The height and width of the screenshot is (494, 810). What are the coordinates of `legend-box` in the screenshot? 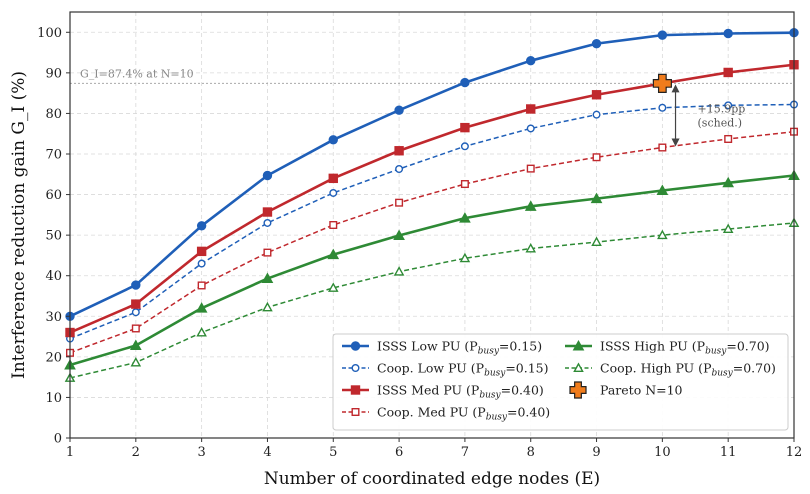 It's located at (560, 382).